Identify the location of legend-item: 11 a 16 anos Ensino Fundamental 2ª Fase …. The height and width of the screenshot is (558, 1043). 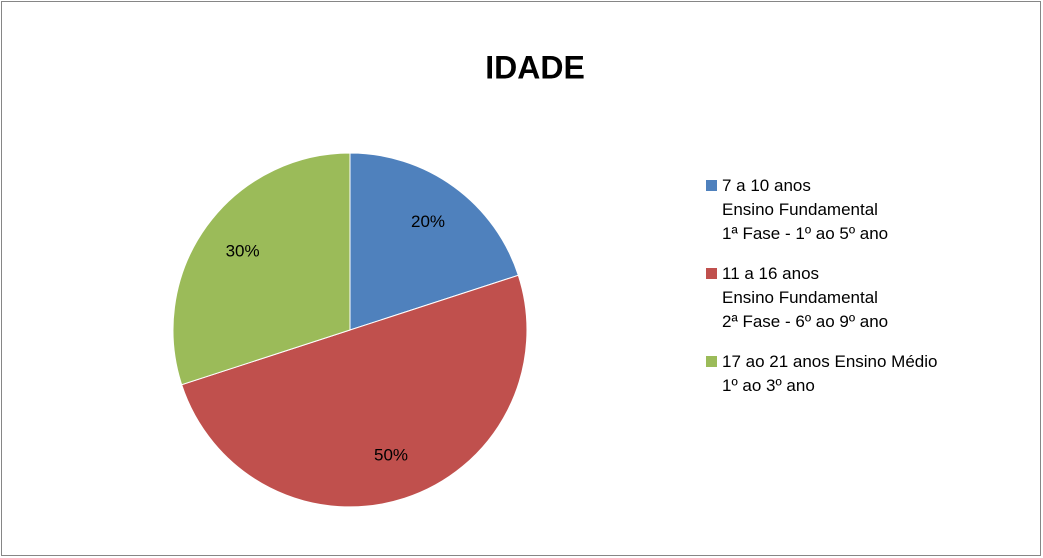
(797, 298).